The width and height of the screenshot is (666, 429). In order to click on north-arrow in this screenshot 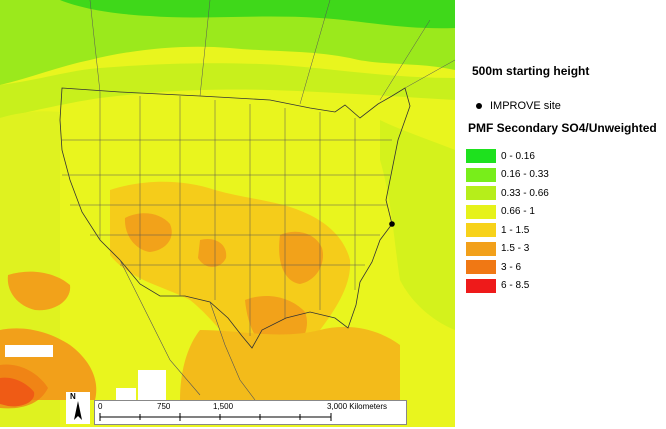, I will do `click(78, 408)`.